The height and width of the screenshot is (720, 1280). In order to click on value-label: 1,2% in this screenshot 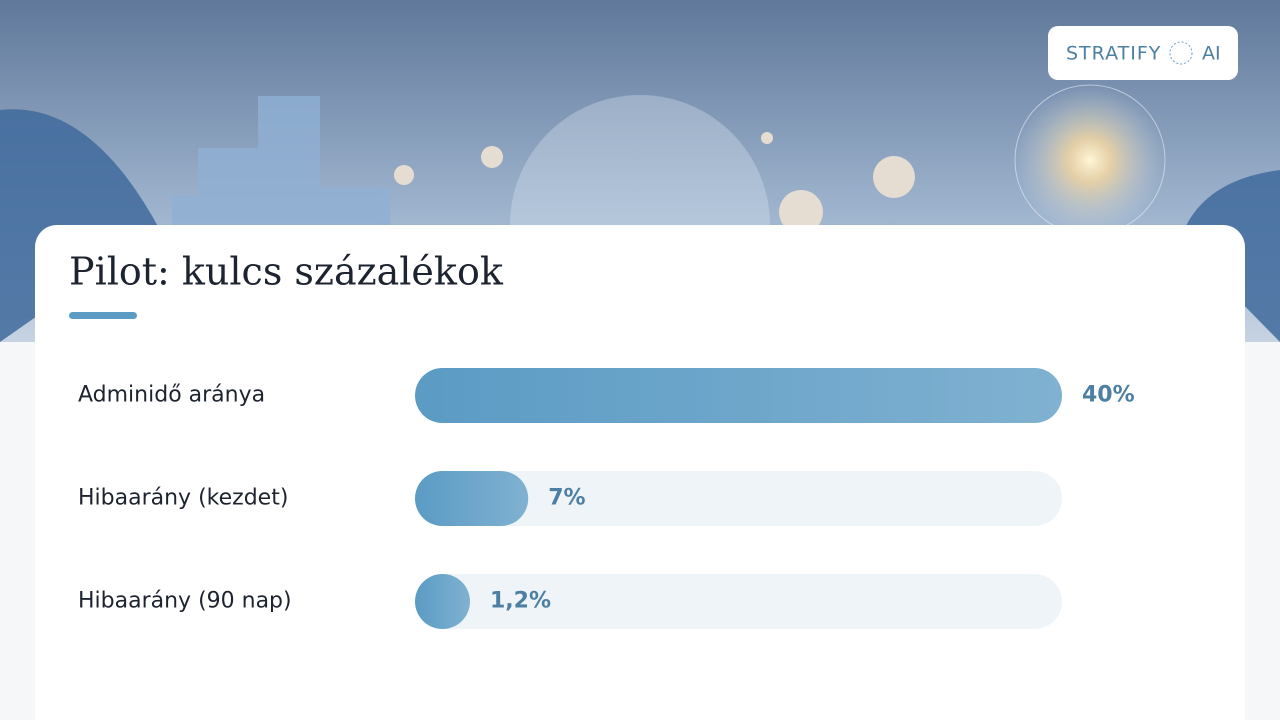, I will do `click(520, 601)`.